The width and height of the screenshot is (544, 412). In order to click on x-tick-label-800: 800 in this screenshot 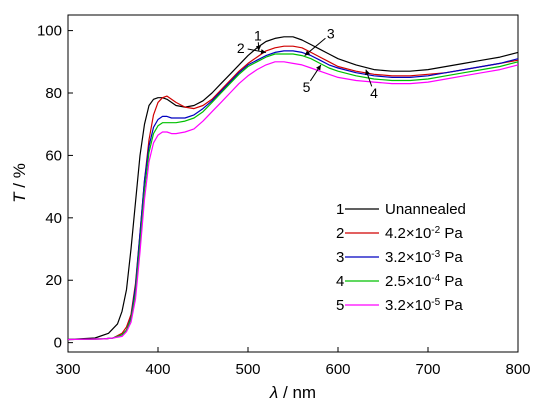, I will do `click(517, 369)`.